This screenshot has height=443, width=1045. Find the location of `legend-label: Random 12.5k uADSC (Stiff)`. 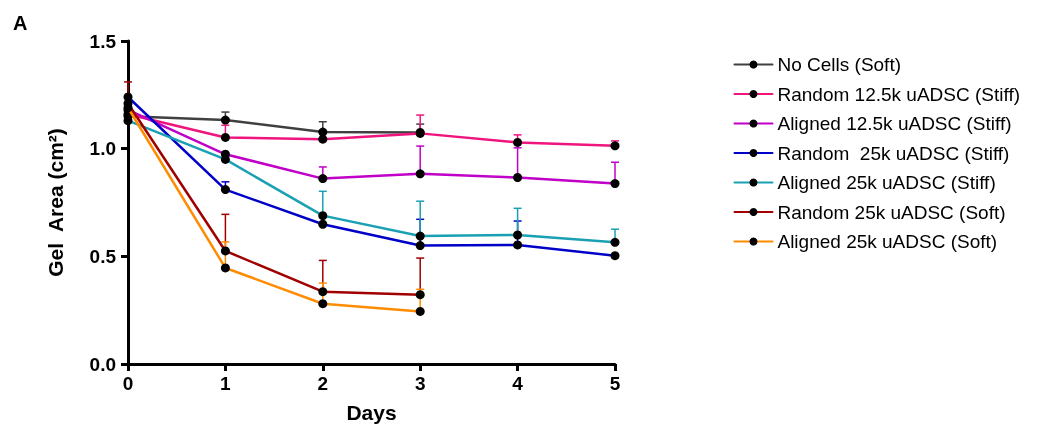

legend-label: Random 12.5k uADSC (Stiff) is located at coordinates (898, 94).